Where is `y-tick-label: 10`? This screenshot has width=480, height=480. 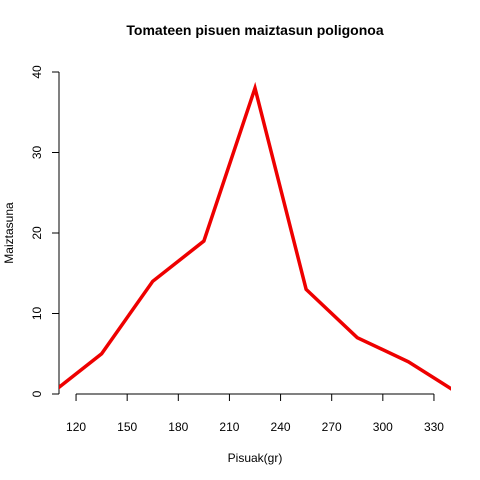 y-tick-label: 10 is located at coordinates (37, 314).